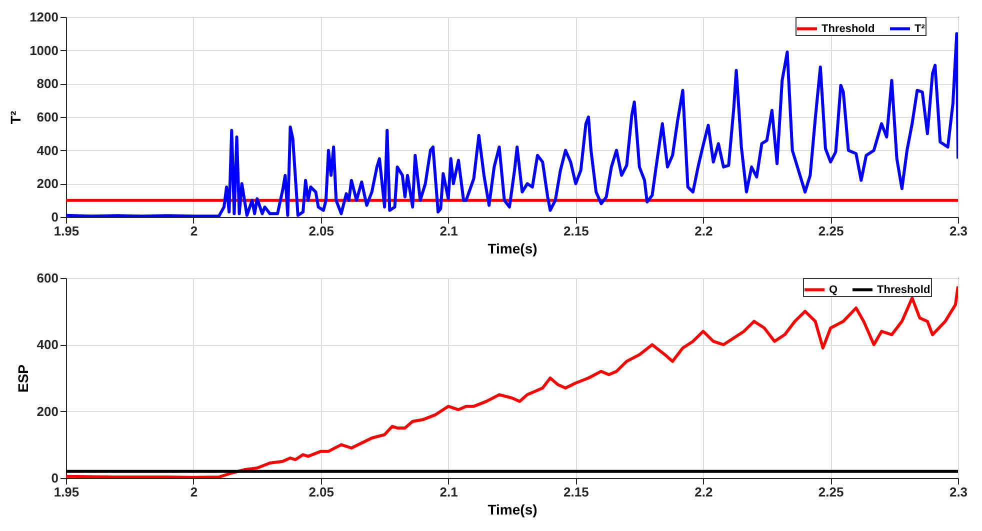  What do you see at coordinates (22, 378) in the screenshot?
I see `y-axis-title: ESP` at bounding box center [22, 378].